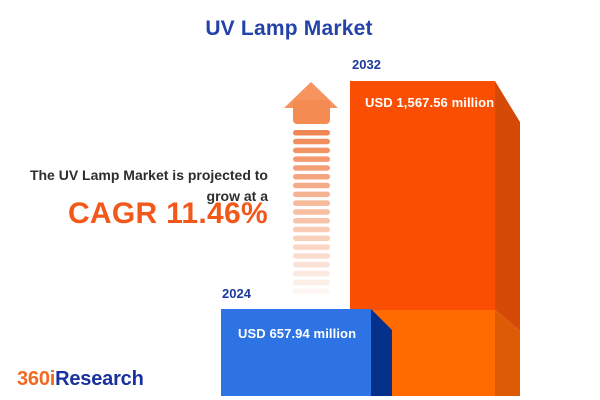 This screenshot has height=400, width=600. I want to click on arrow-dashes, so click(311, 212).